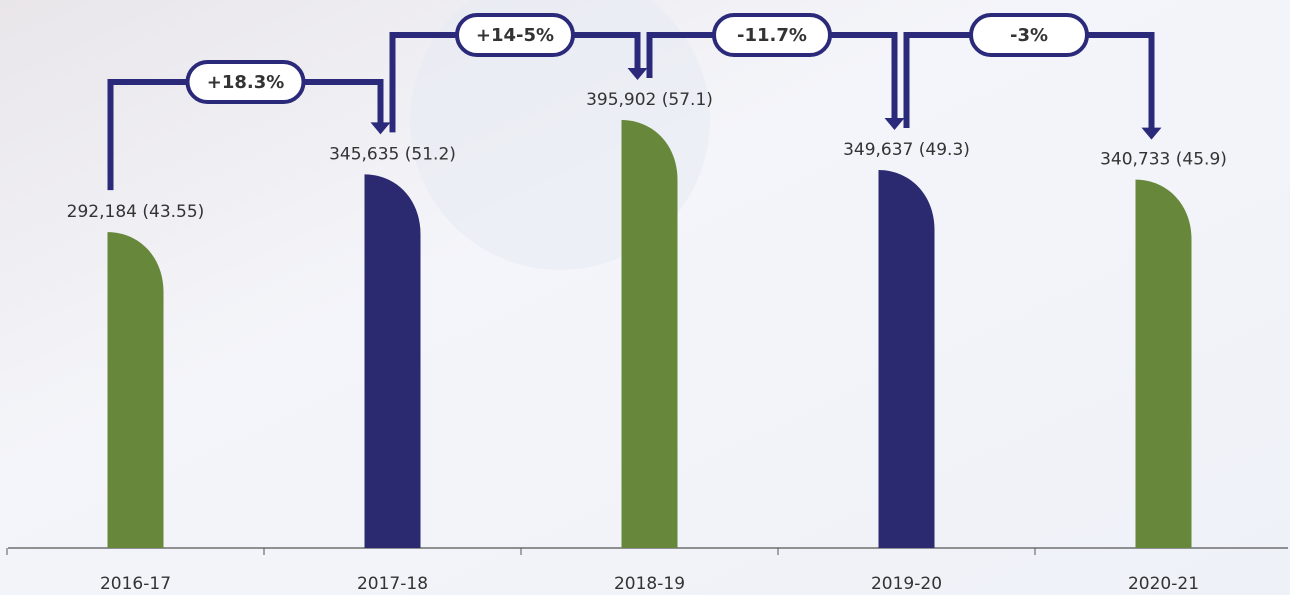 The image size is (1290, 595). Describe the element at coordinates (1032, 76) in the screenshot. I see `annotation: -3%` at that location.